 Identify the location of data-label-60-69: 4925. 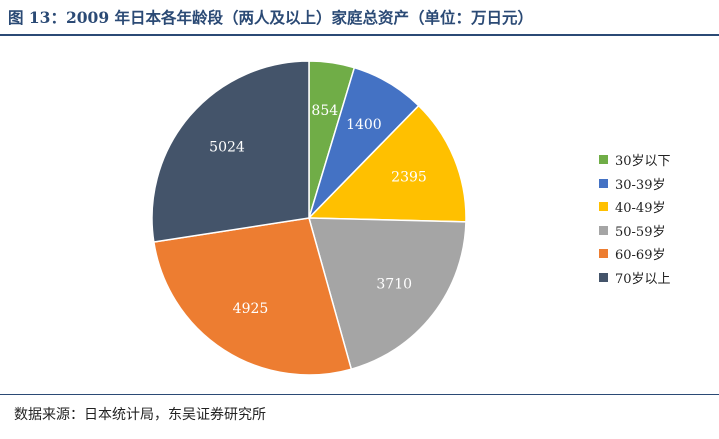
(251, 309).